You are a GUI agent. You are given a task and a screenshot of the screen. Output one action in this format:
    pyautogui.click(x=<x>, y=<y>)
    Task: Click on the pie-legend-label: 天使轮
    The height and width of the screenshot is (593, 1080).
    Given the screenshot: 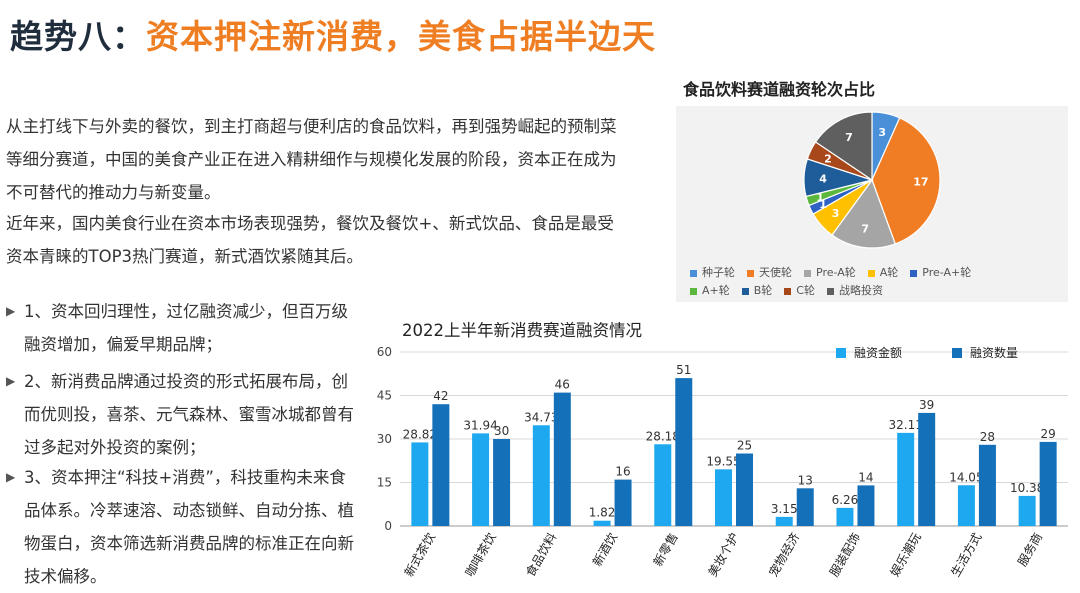 What is the action you would take?
    pyautogui.click(x=775, y=272)
    